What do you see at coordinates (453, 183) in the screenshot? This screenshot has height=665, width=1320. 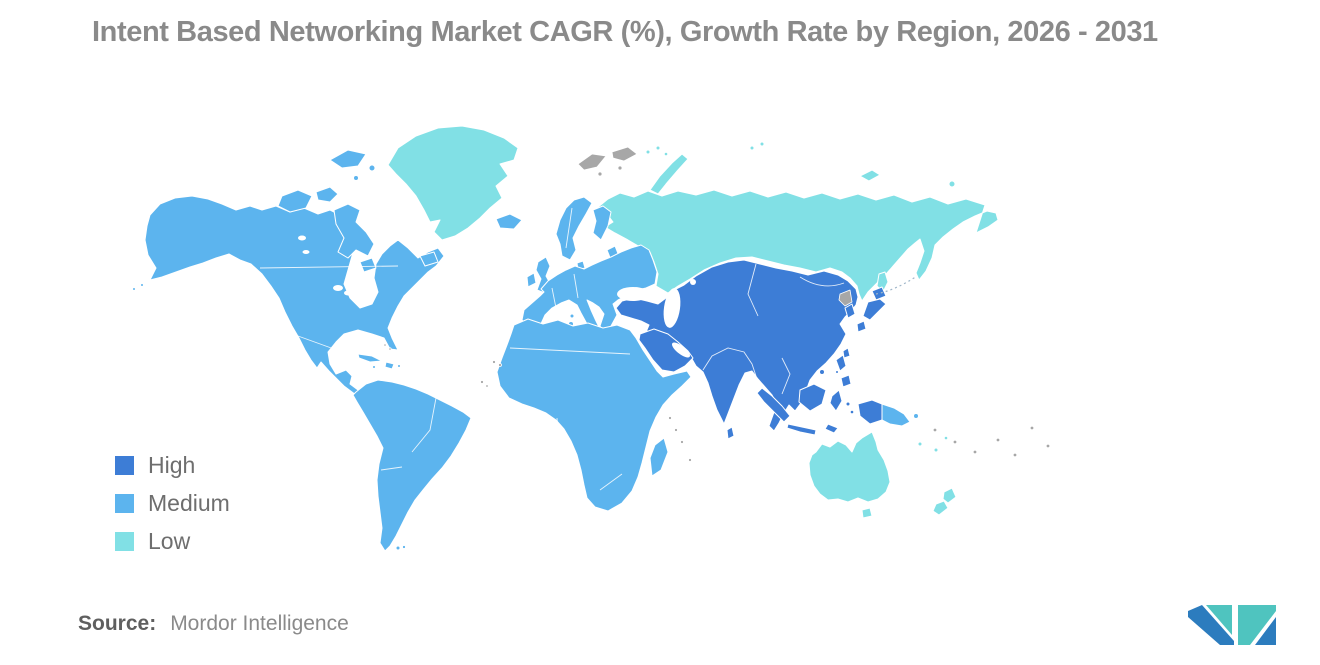 I see `region-greenland` at bounding box center [453, 183].